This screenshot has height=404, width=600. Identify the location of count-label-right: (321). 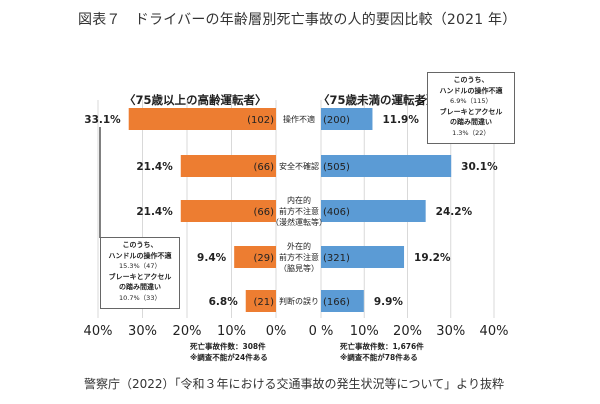
(336, 258).